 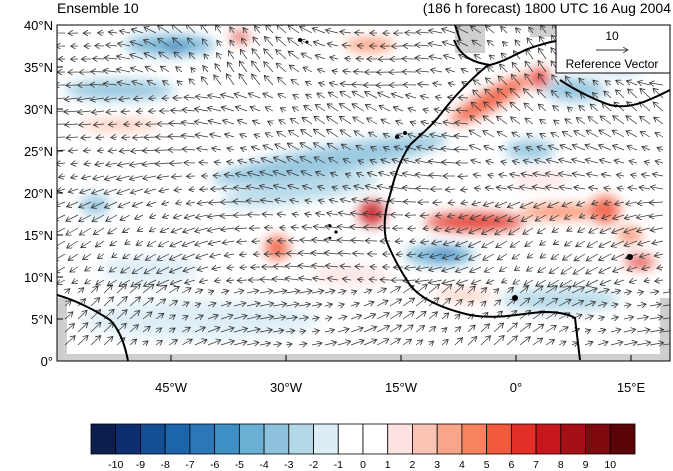 What do you see at coordinates (546, 8) in the screenshot?
I see `plot-title-right: (186 h forecast) 1800 UTC 16 Aug 2004` at bounding box center [546, 8].